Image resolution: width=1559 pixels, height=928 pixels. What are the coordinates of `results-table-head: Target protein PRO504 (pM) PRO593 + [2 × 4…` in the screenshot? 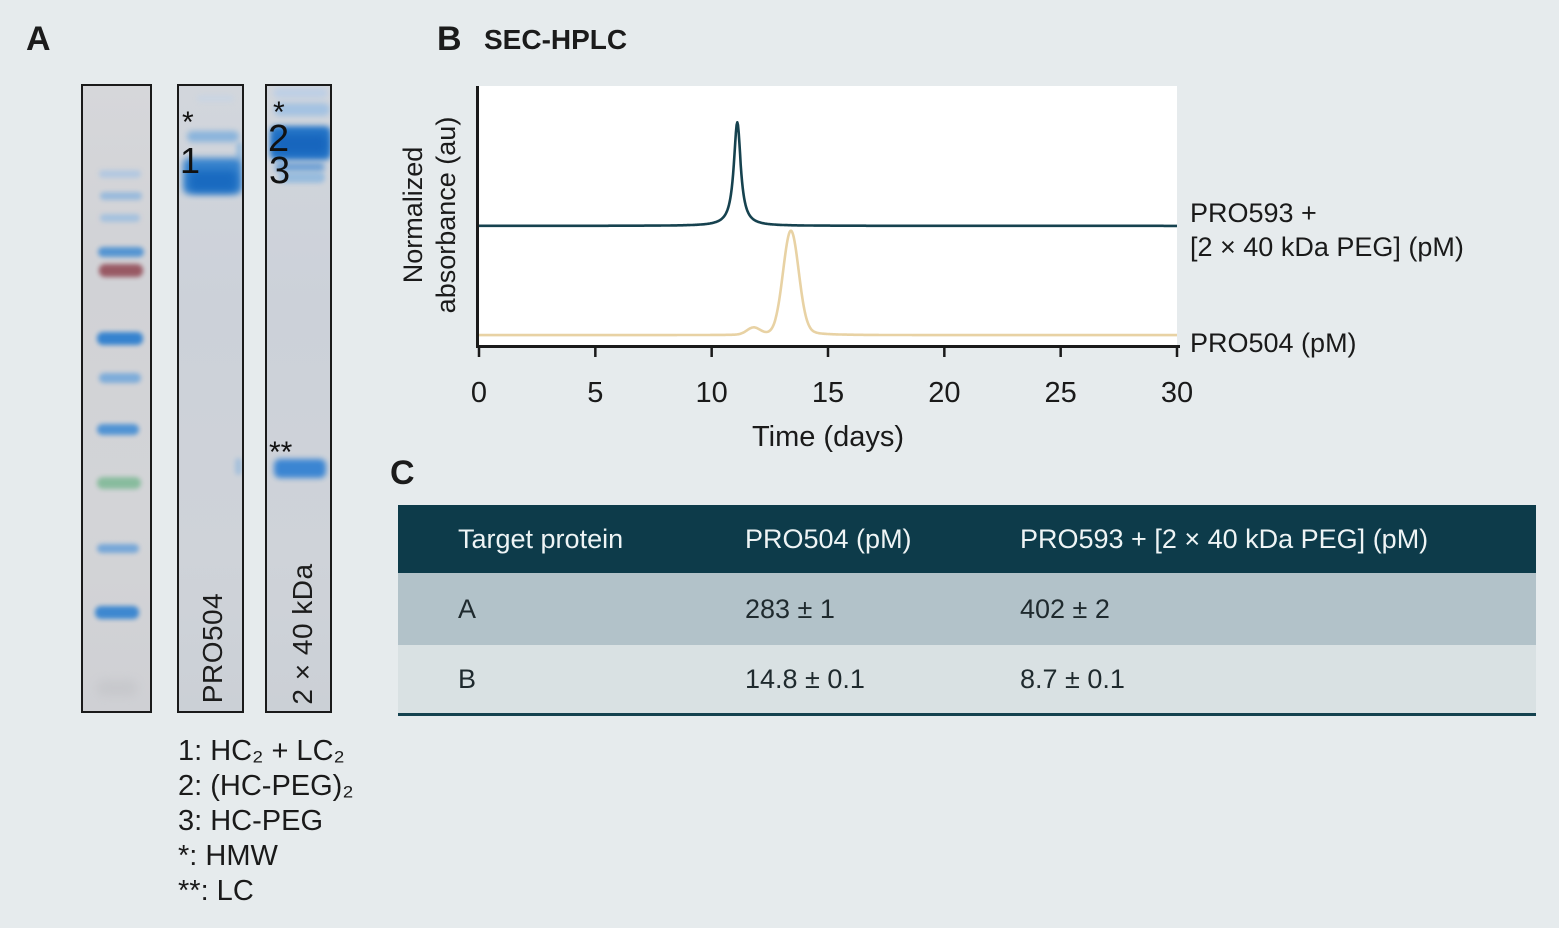 It's located at (967, 539).